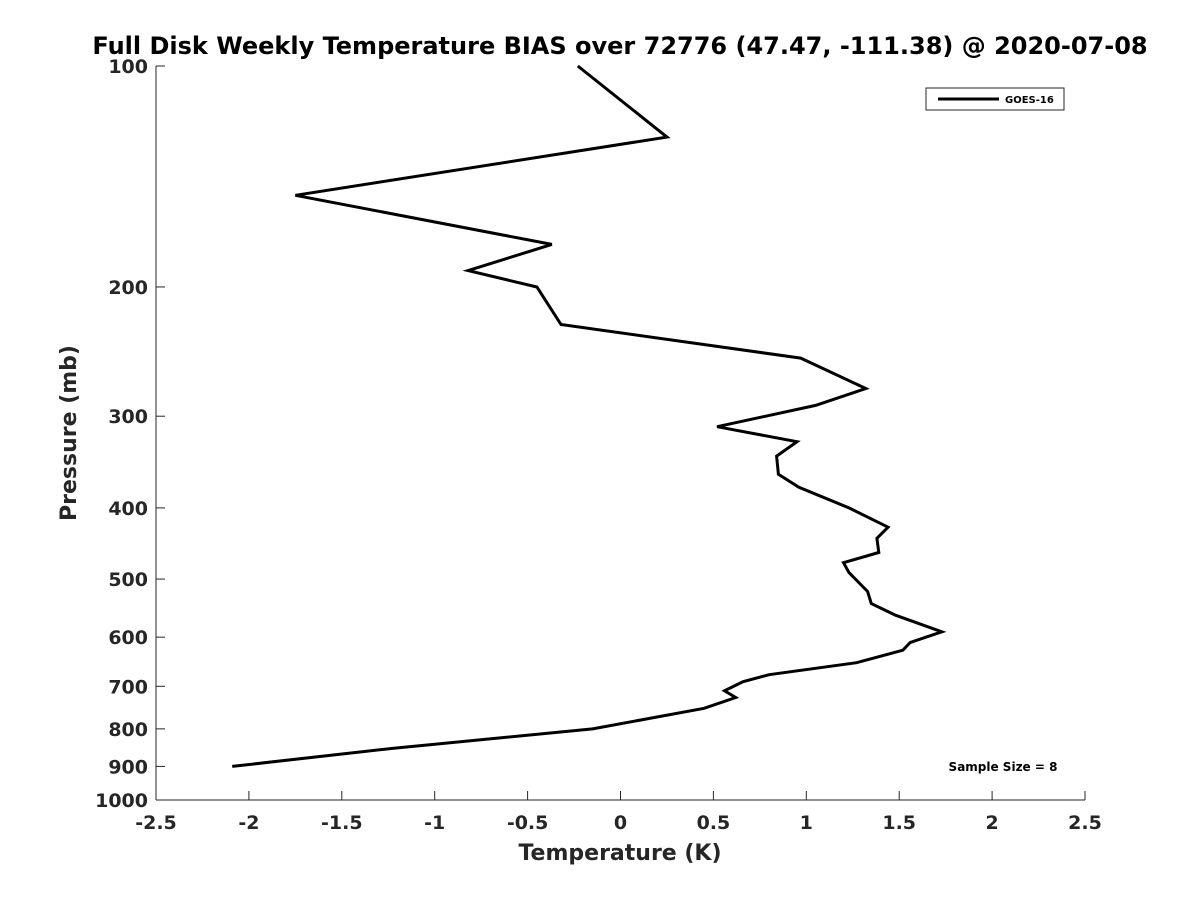  I want to click on x-tick-label: -0.5, so click(528, 823).